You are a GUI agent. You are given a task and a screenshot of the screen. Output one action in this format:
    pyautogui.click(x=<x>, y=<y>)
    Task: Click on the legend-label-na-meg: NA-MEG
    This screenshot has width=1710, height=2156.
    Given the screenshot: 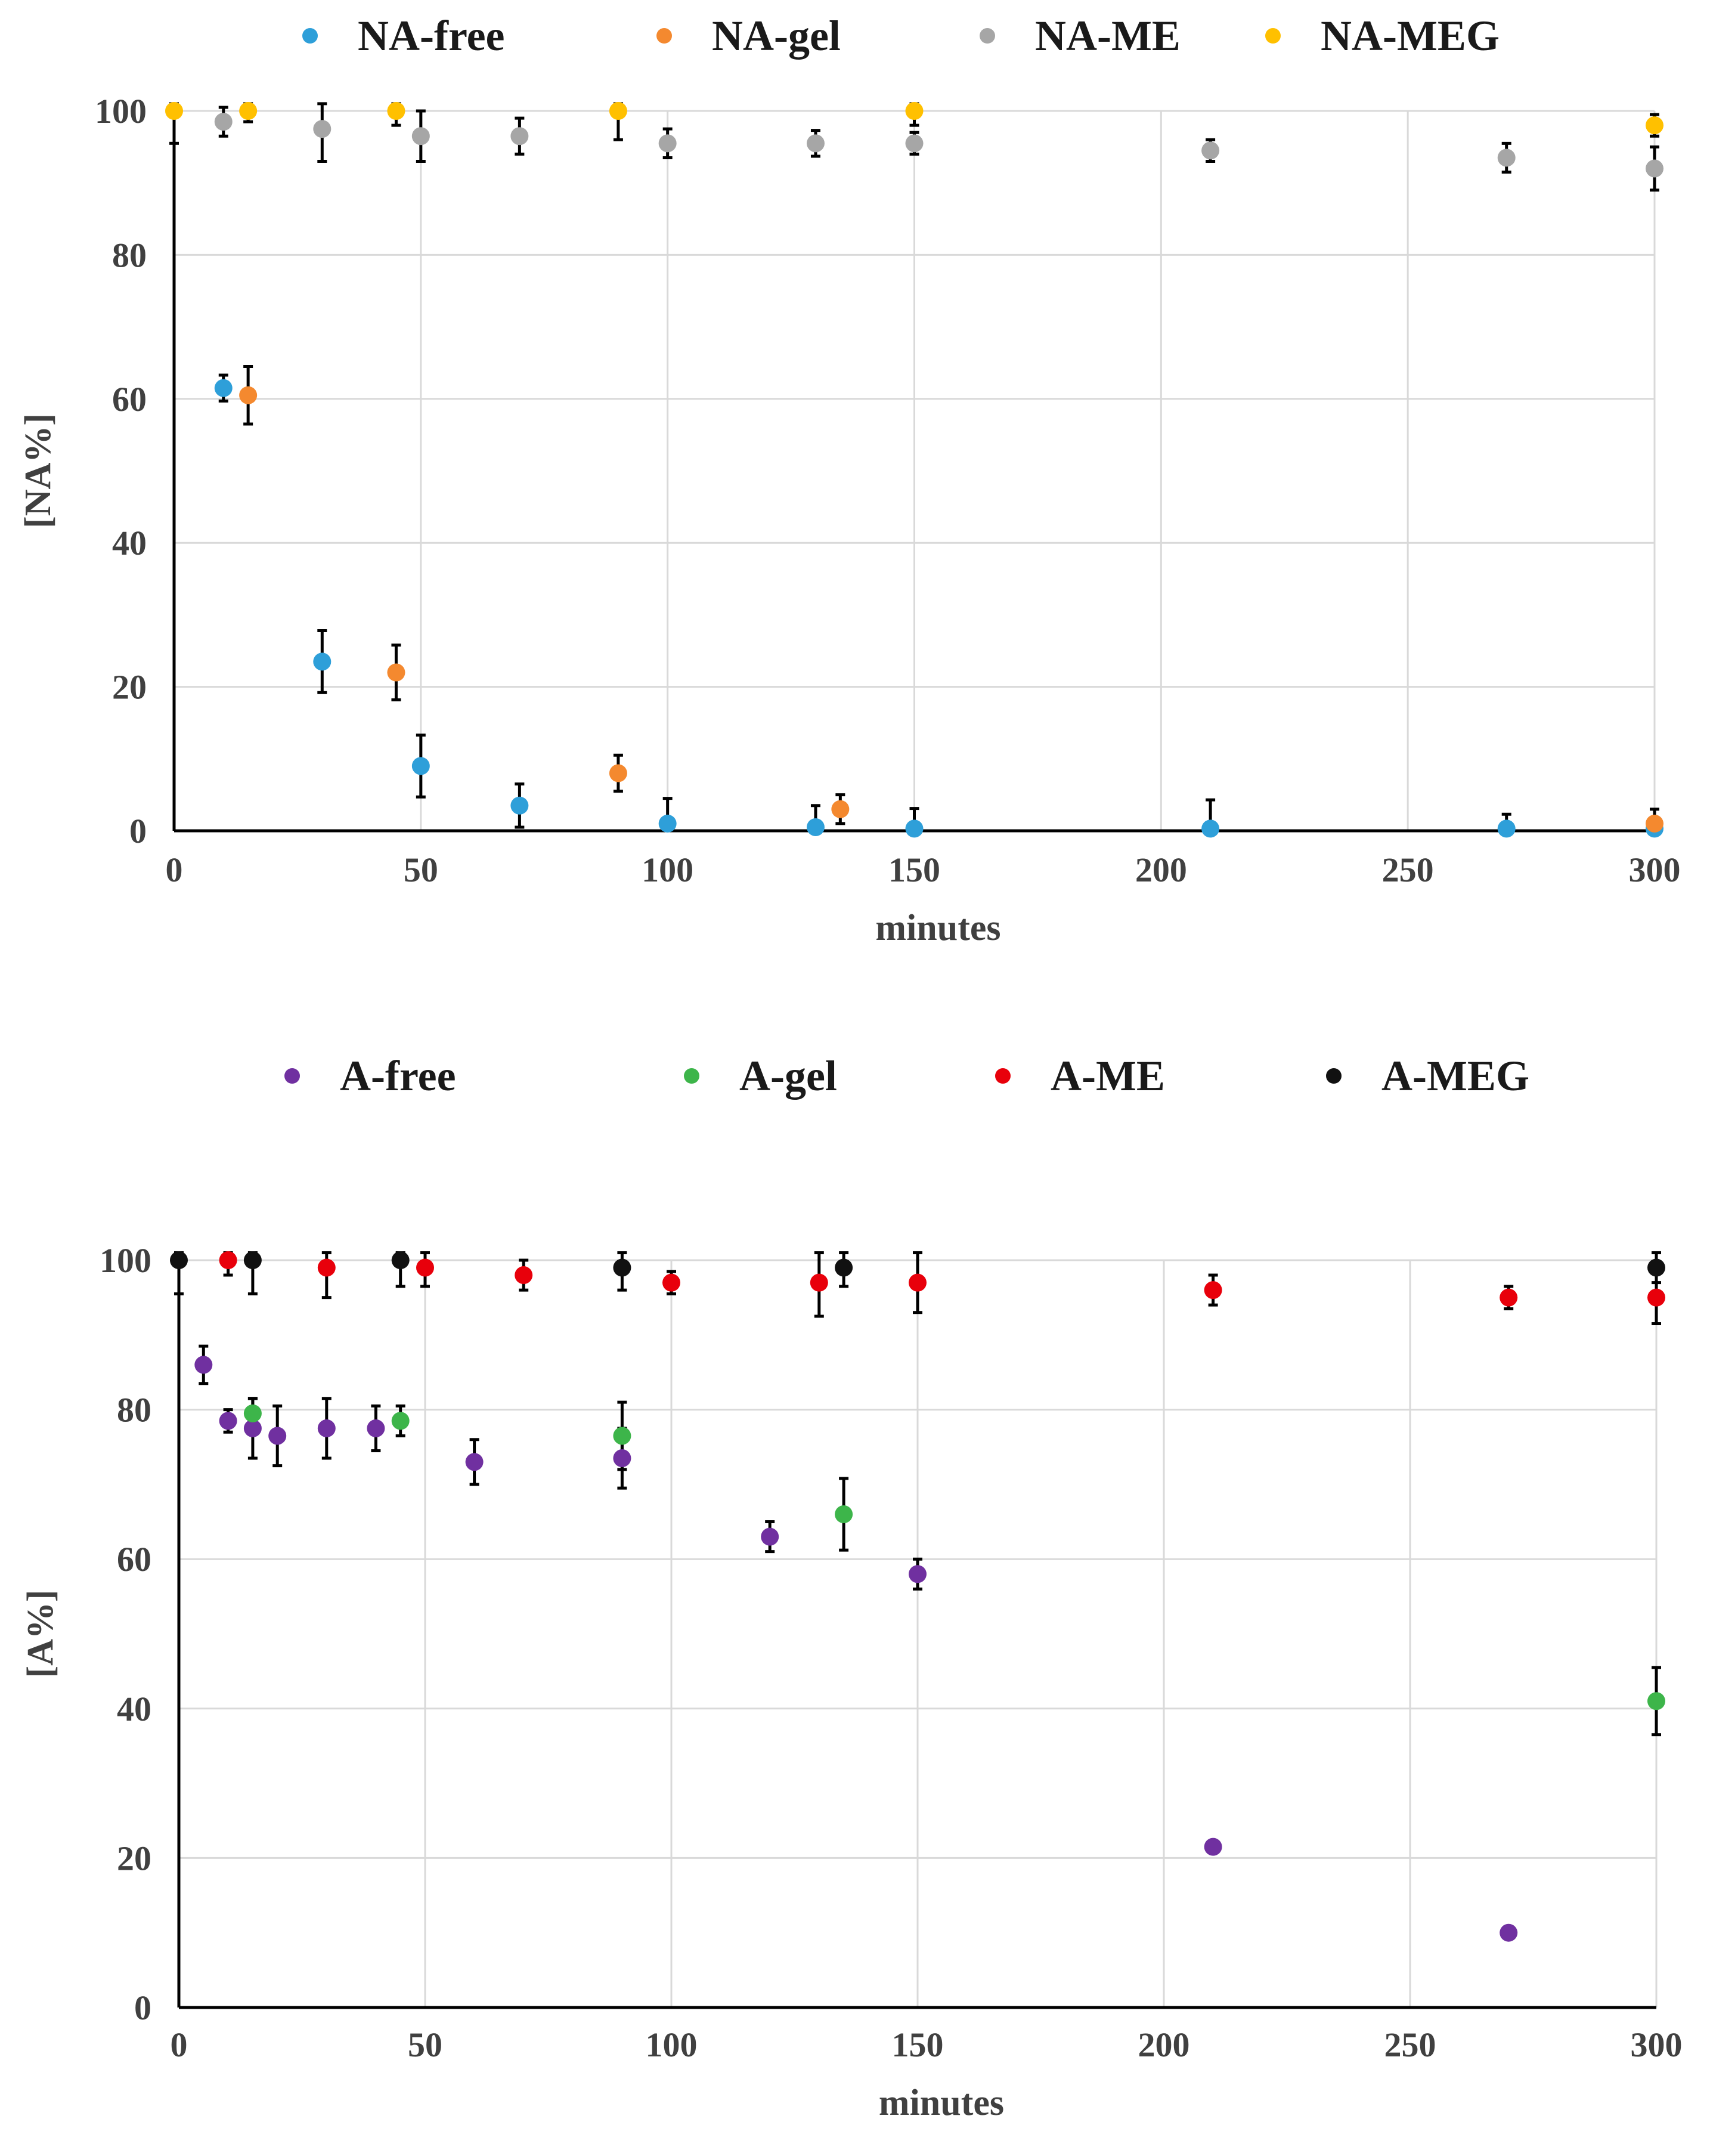 What is the action you would take?
    pyautogui.click(x=1410, y=36)
    